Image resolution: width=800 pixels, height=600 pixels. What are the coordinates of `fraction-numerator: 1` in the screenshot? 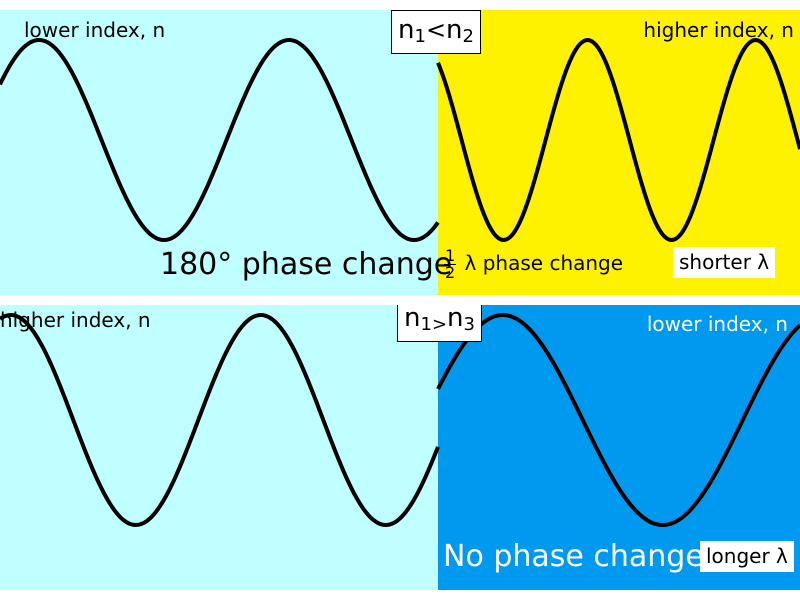 It's located at (450, 255).